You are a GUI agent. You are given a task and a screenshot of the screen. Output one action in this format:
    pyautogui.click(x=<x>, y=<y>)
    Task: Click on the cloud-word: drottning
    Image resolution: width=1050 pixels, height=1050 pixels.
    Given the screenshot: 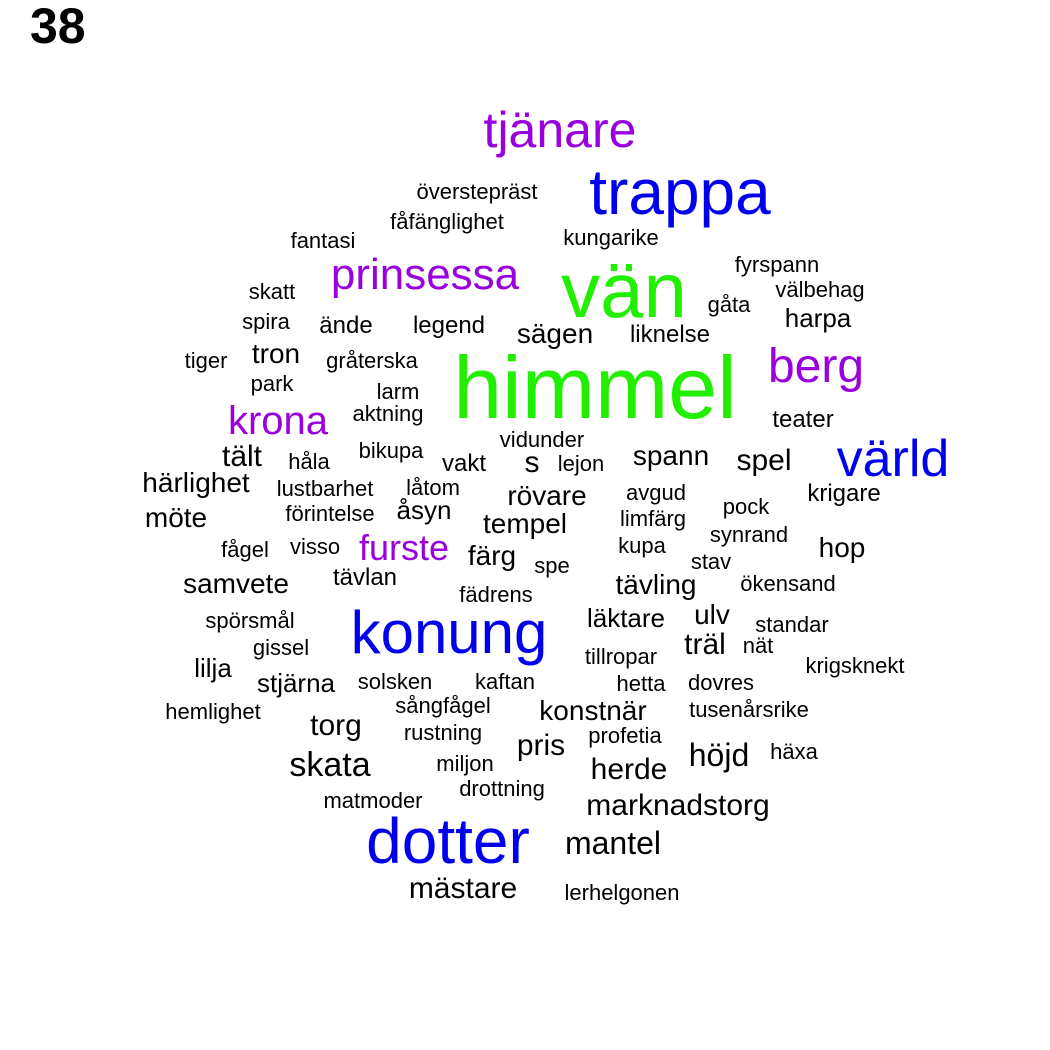 What is the action you would take?
    pyautogui.click(x=502, y=788)
    